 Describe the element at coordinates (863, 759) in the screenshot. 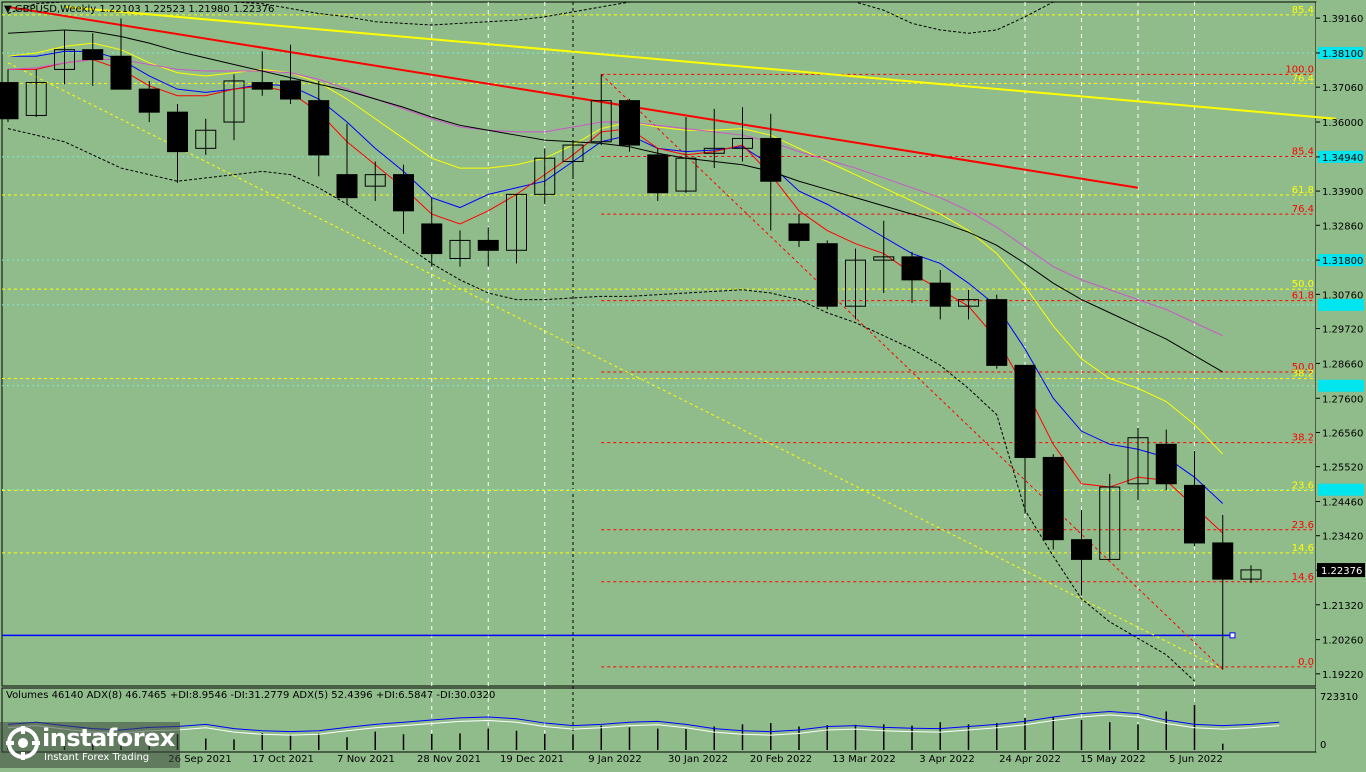

I see `x-tick-label-8: 13 Mar 2022` at that location.